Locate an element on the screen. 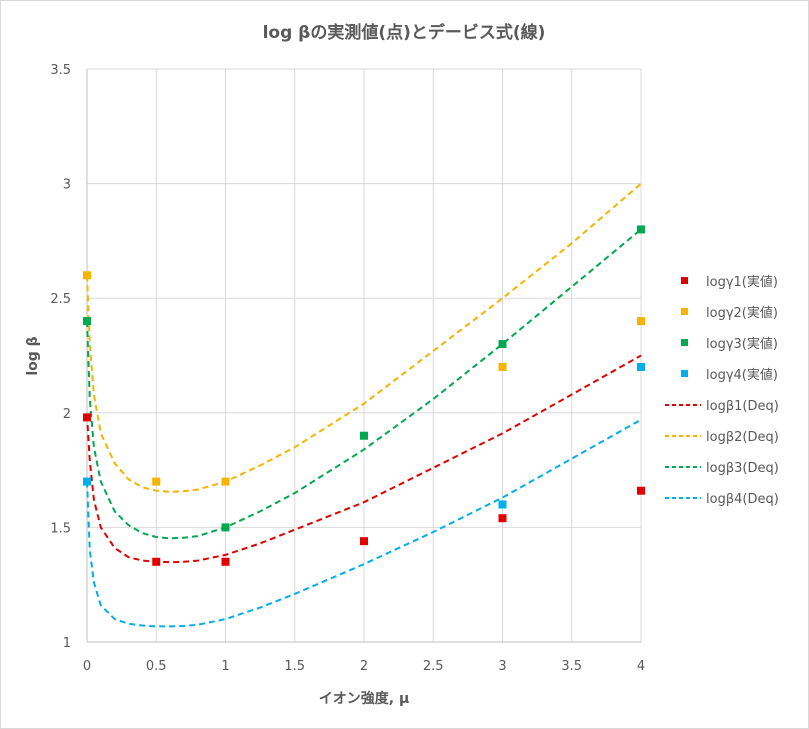 The height and width of the screenshot is (729, 809). y-tick-label: 3.5 is located at coordinates (60, 70).